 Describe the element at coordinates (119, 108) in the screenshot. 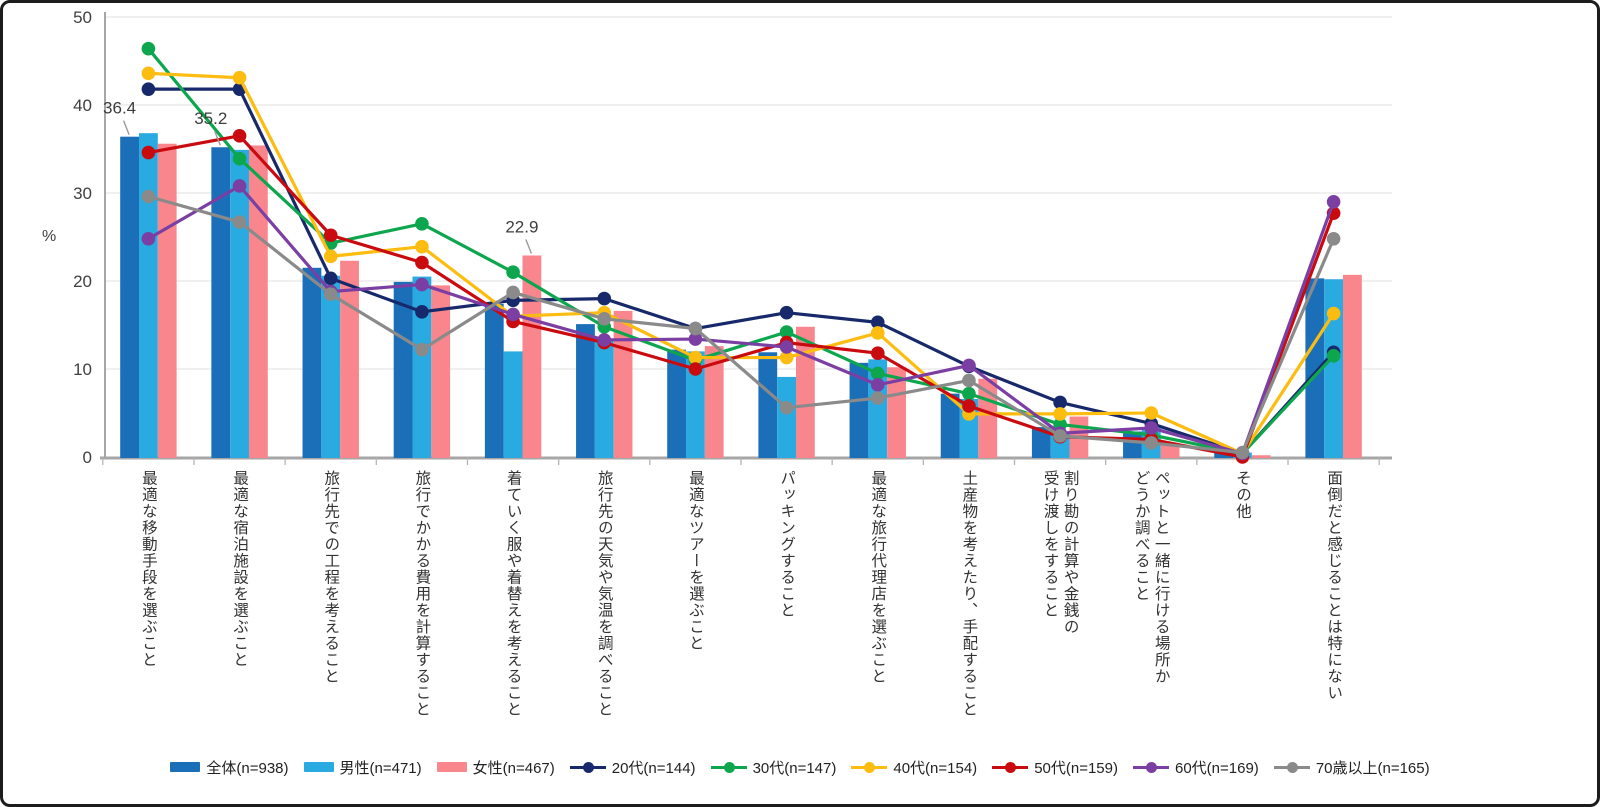

I see `data-label: 36.4` at that location.